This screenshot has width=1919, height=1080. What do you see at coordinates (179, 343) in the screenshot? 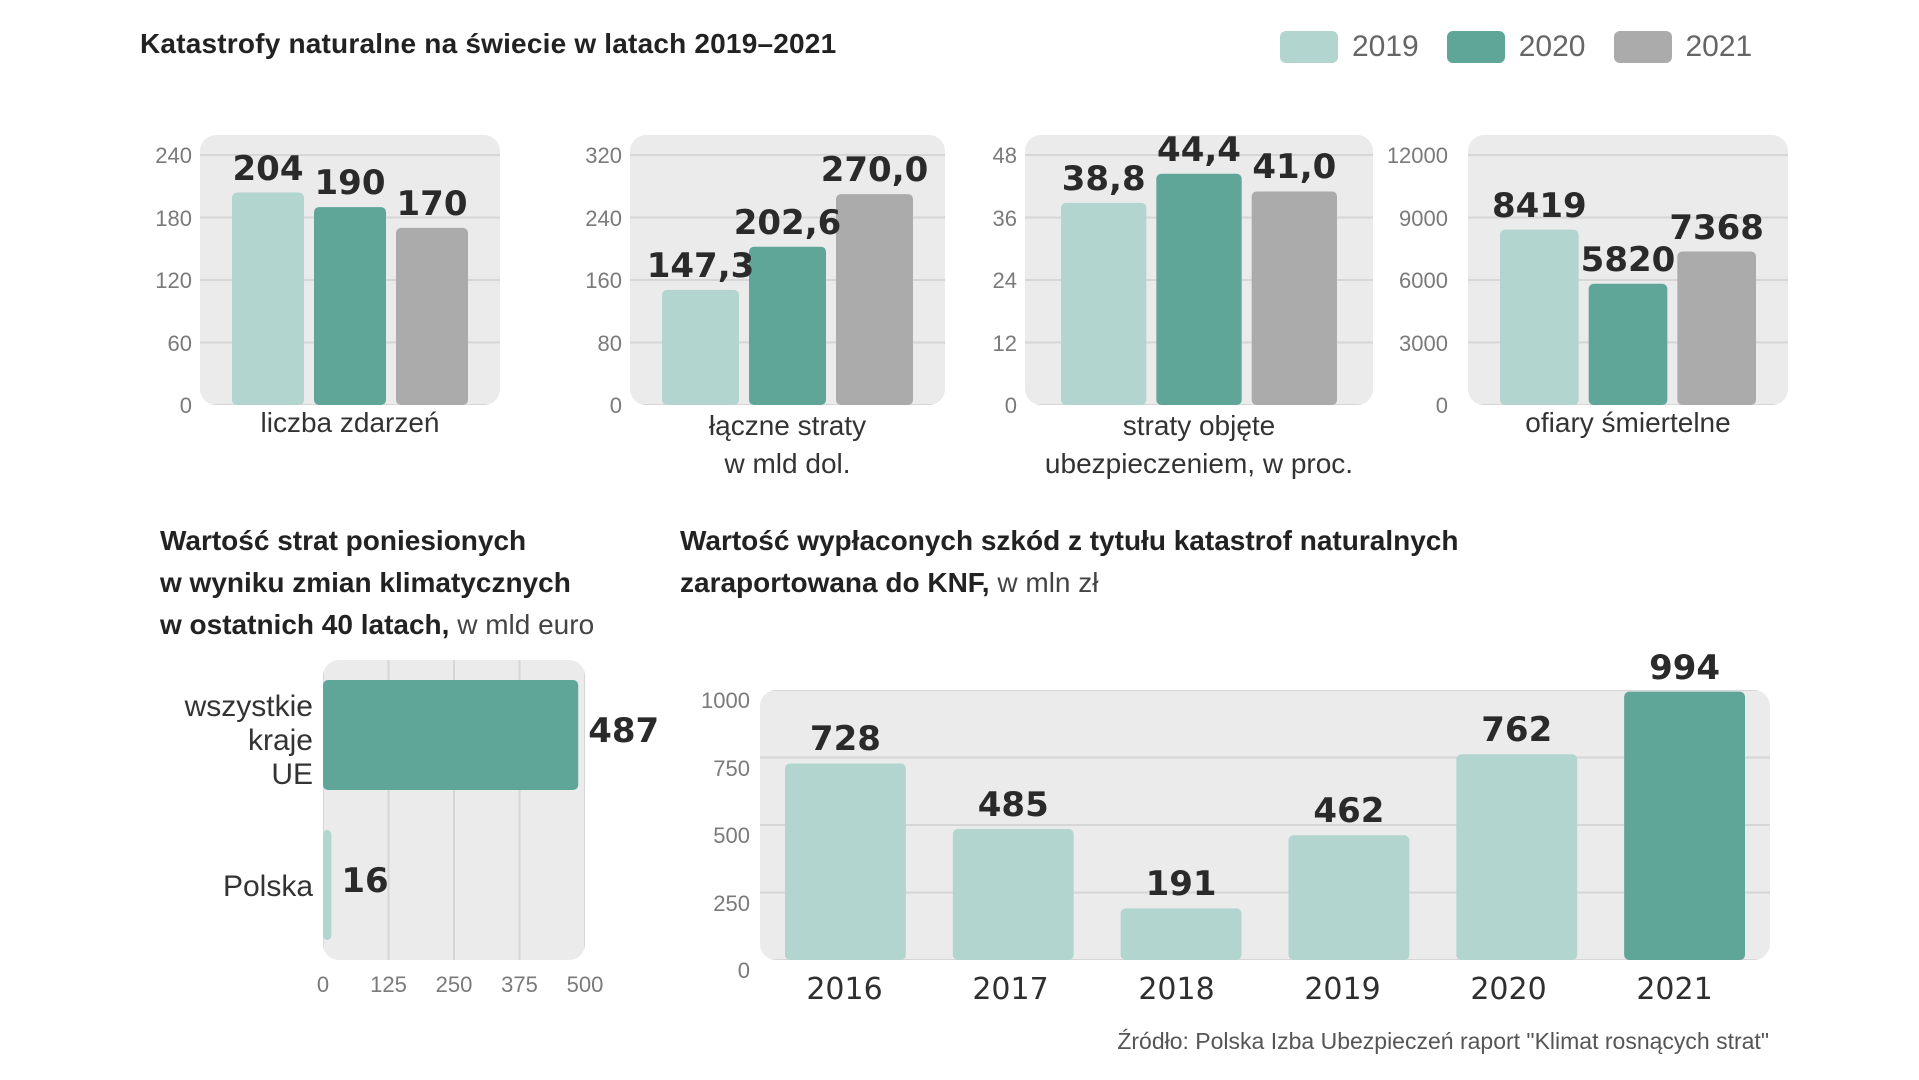
I see `y-tick: 60` at bounding box center [179, 343].